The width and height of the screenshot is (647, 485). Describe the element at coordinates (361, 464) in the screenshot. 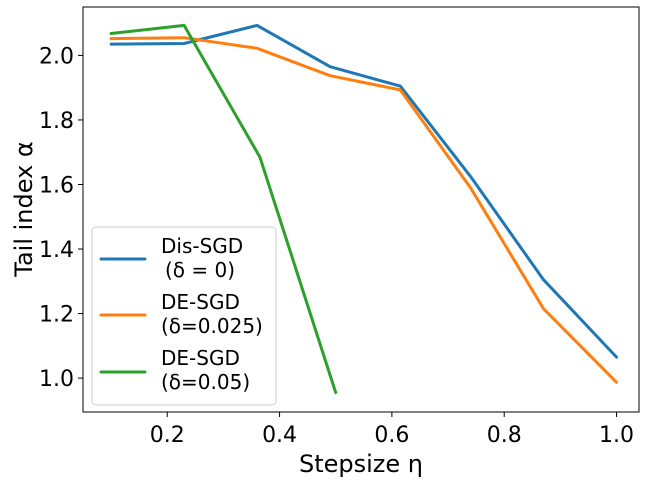

I see `x-axis-label: Stepsize η` at that location.